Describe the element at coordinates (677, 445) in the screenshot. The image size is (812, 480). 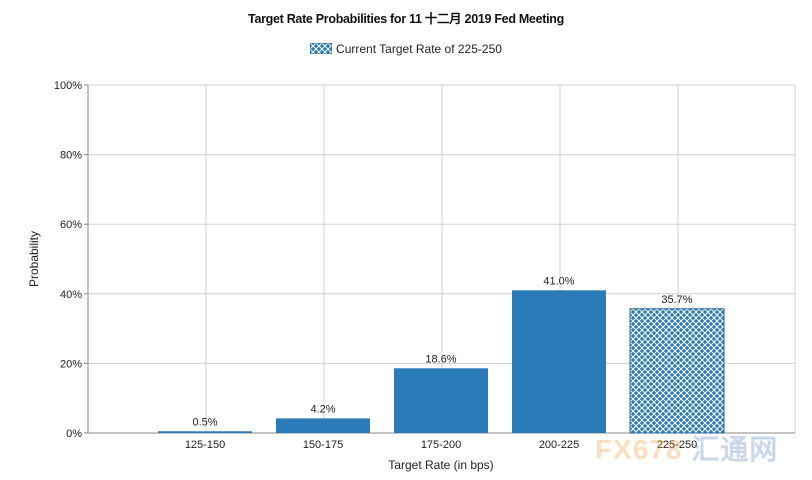
I see `x-tick-label: 225-250` at that location.